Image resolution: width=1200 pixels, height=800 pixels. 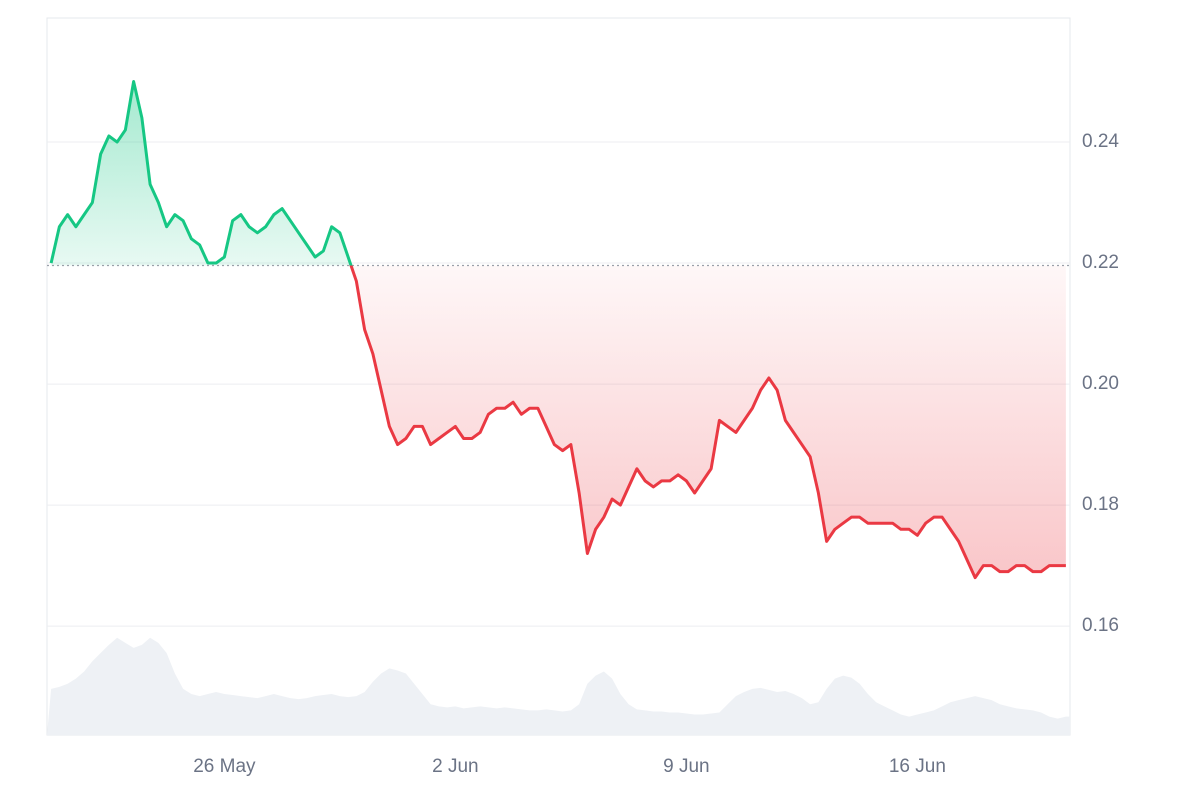 I want to click on x-tick-label: 9 Jun, so click(x=686, y=766).